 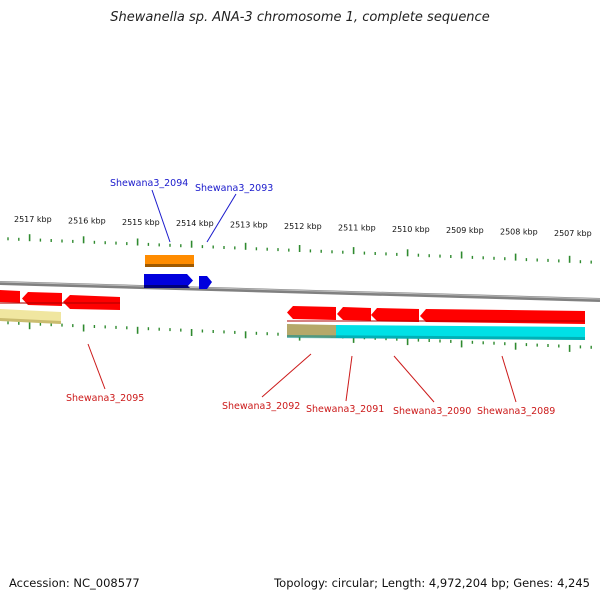 I want to click on leader-line-2093, so click(x=221, y=218).